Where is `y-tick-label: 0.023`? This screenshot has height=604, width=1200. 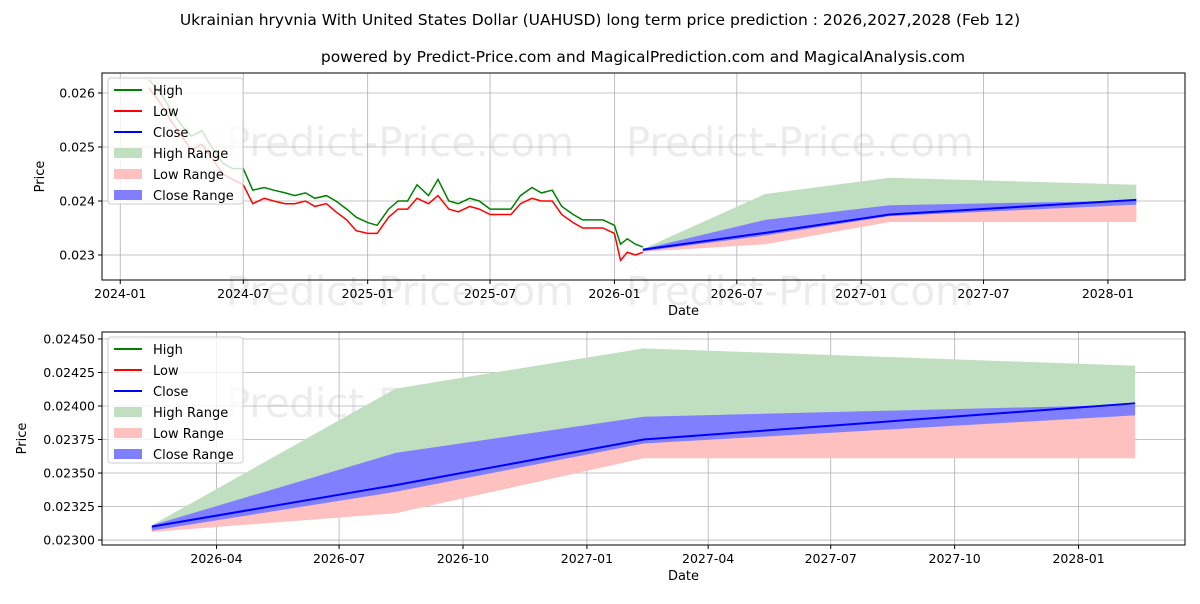 y-tick-label: 0.023 is located at coordinates (77, 254).